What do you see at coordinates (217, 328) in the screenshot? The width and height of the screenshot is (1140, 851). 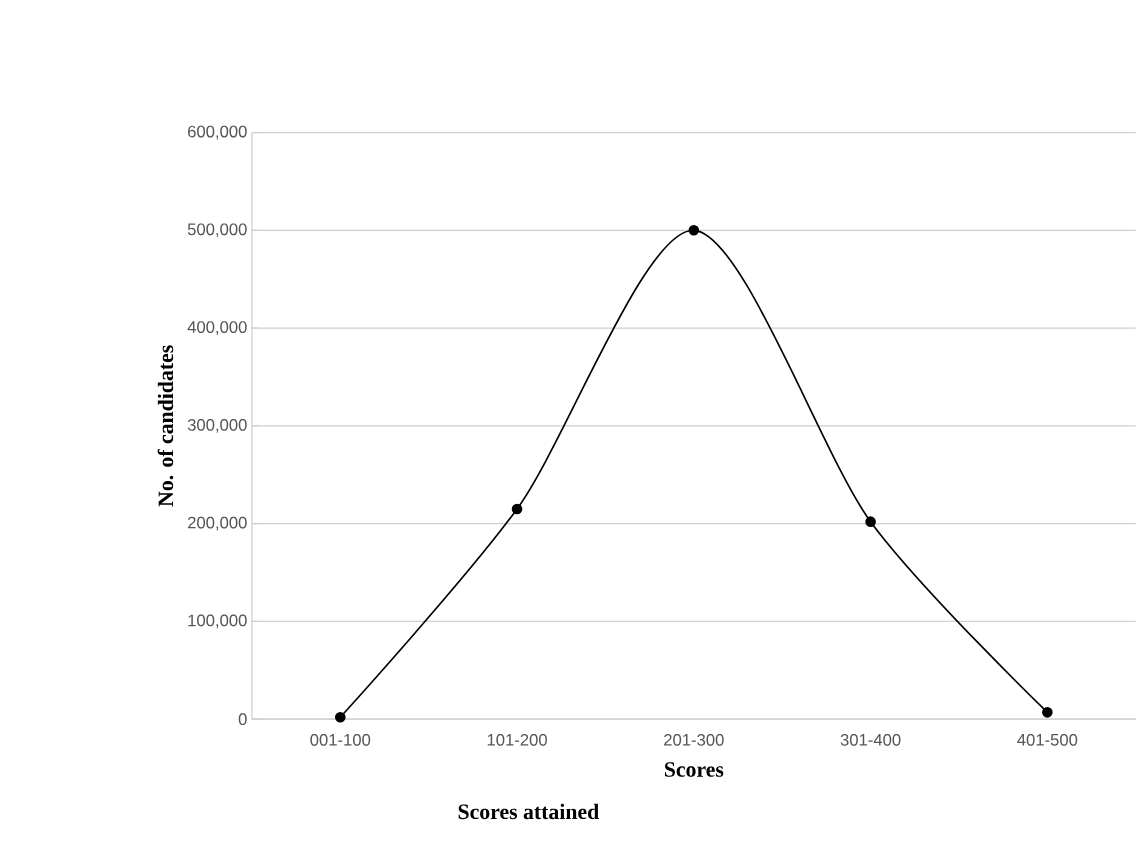 I see `y-tick-label: 400,000` at bounding box center [217, 328].